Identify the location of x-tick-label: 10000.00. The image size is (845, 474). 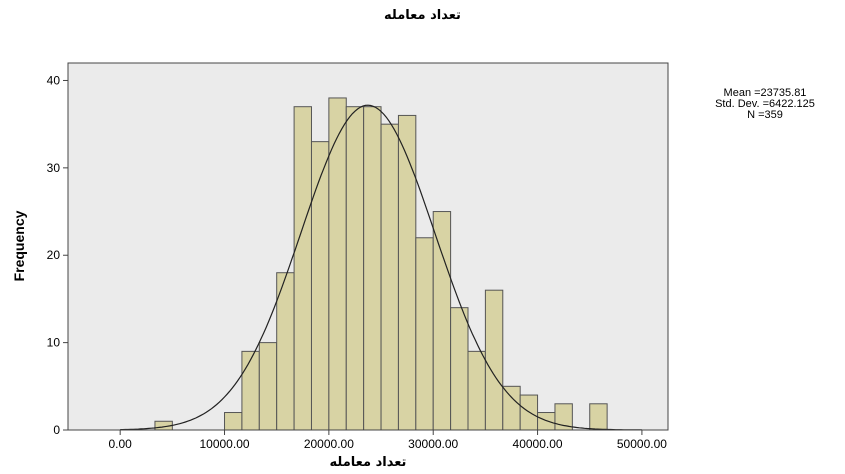
(224, 444).